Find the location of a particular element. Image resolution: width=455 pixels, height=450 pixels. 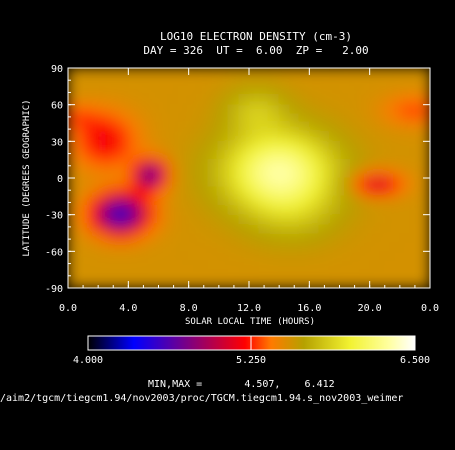

x-tick-label: 0.0 is located at coordinates (430, 308).